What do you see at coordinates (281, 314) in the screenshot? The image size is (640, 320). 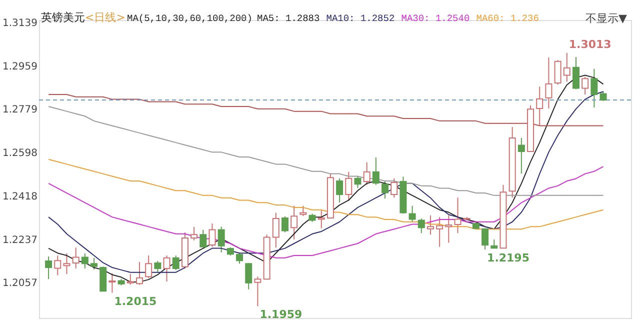 I see `annotation: 1.1959` at bounding box center [281, 314].